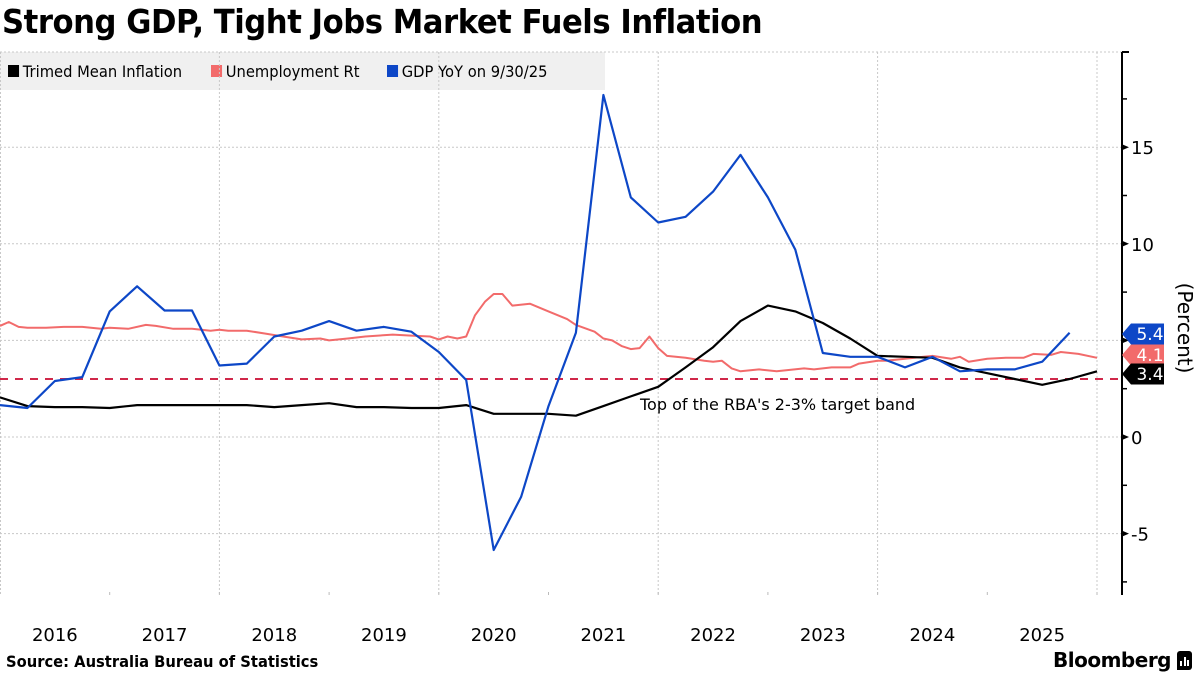  Describe the element at coordinates (561, 396) in the screenshot. I see `reference-line-group: Top of the RBA's 2-3% target band` at that location.